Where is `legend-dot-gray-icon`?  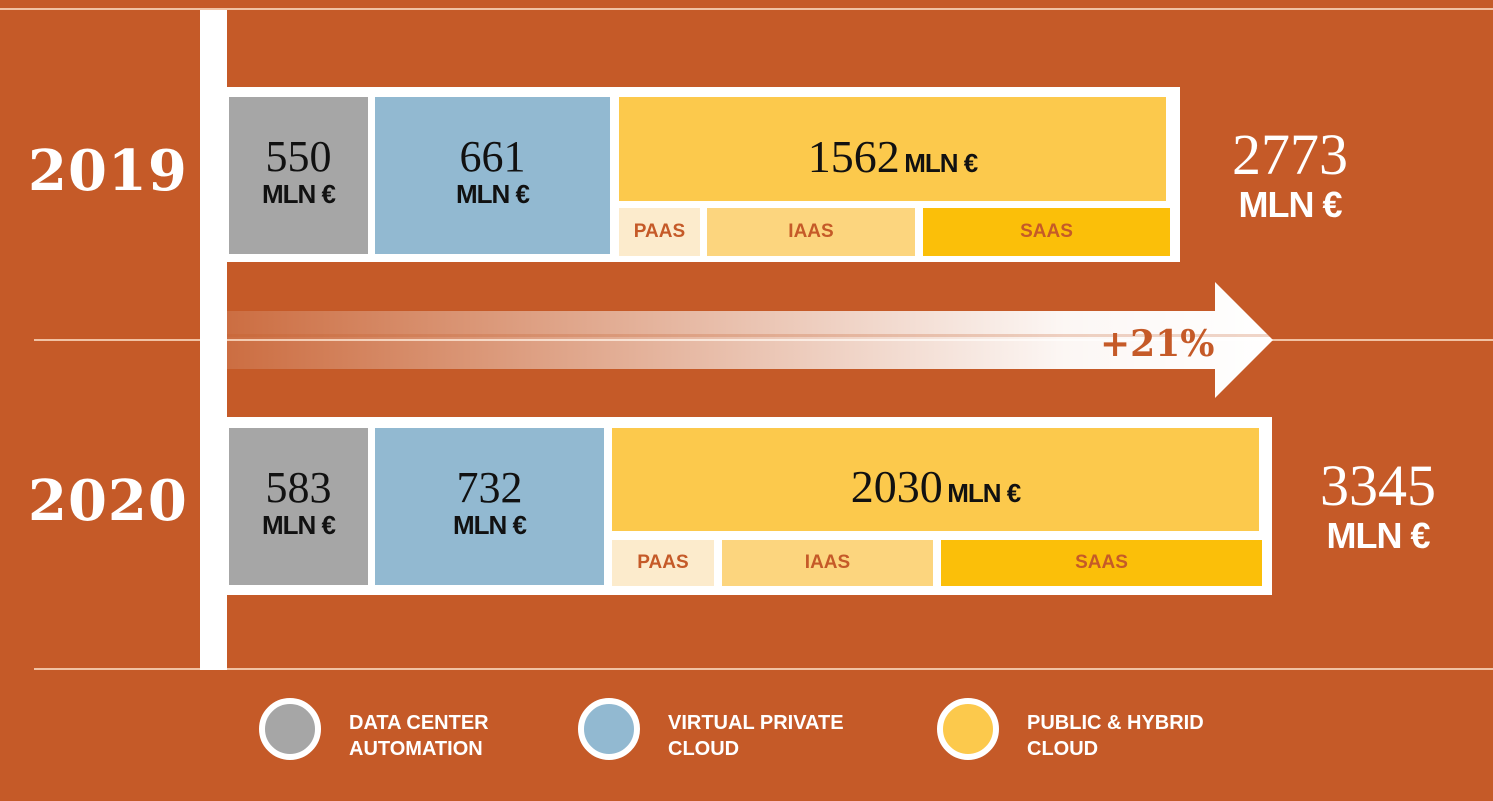
legend-dot-gray-icon is located at coordinates (290, 729).